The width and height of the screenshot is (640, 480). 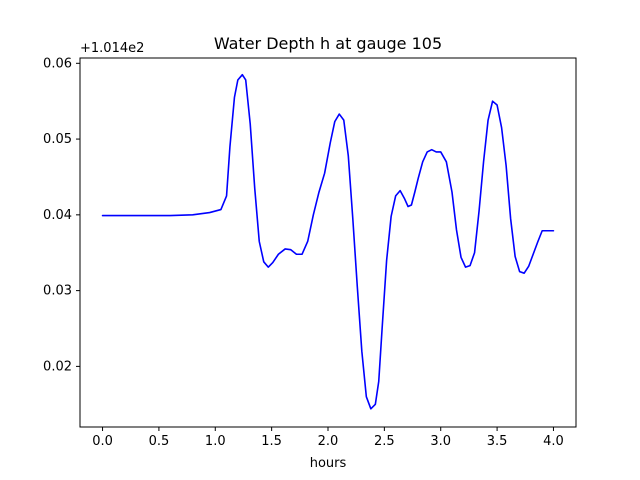 I want to click on y-axis-offset-label: +1.014e2, so click(x=112, y=48).